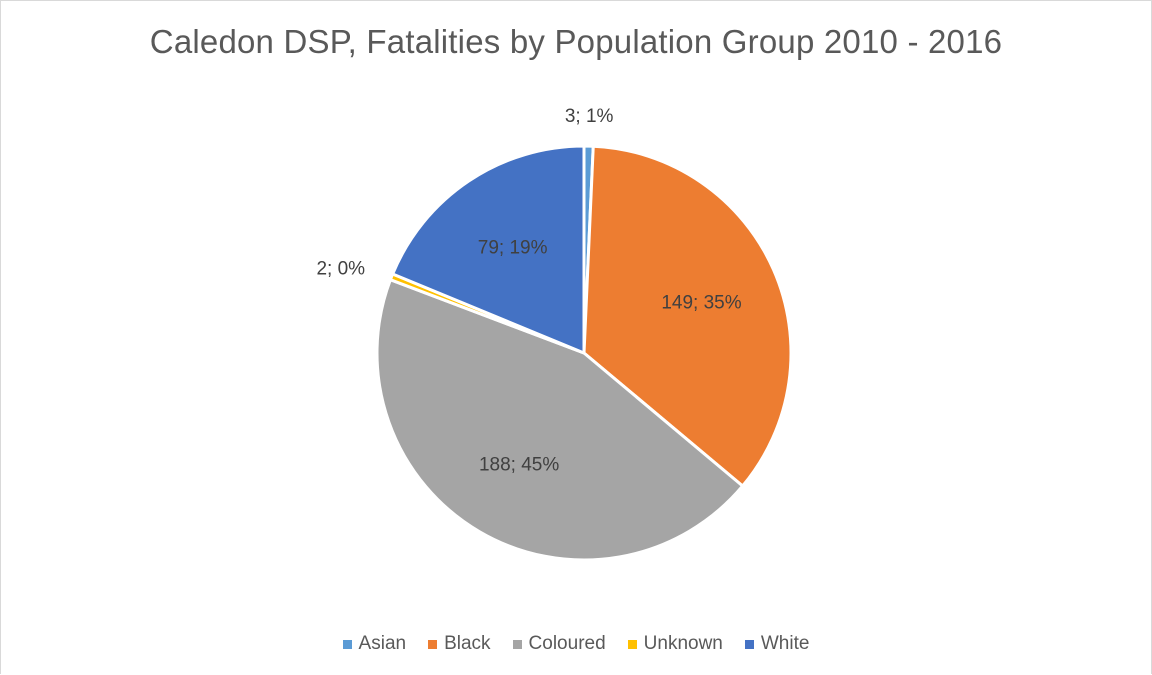  I want to click on legend-swatch-coloured, so click(517, 644).